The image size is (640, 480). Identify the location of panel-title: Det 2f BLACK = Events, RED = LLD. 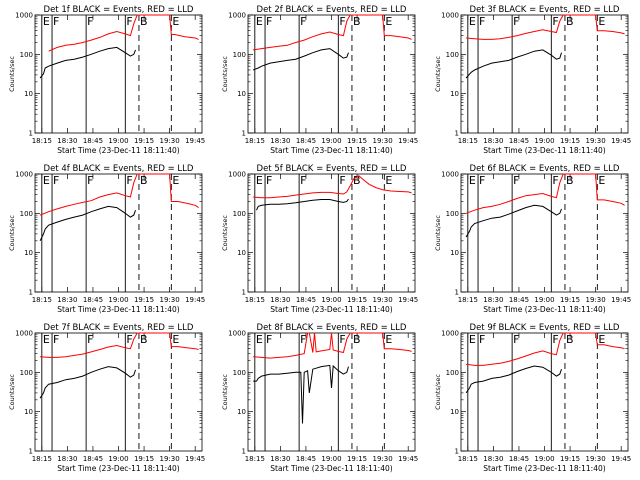
(332, 10).